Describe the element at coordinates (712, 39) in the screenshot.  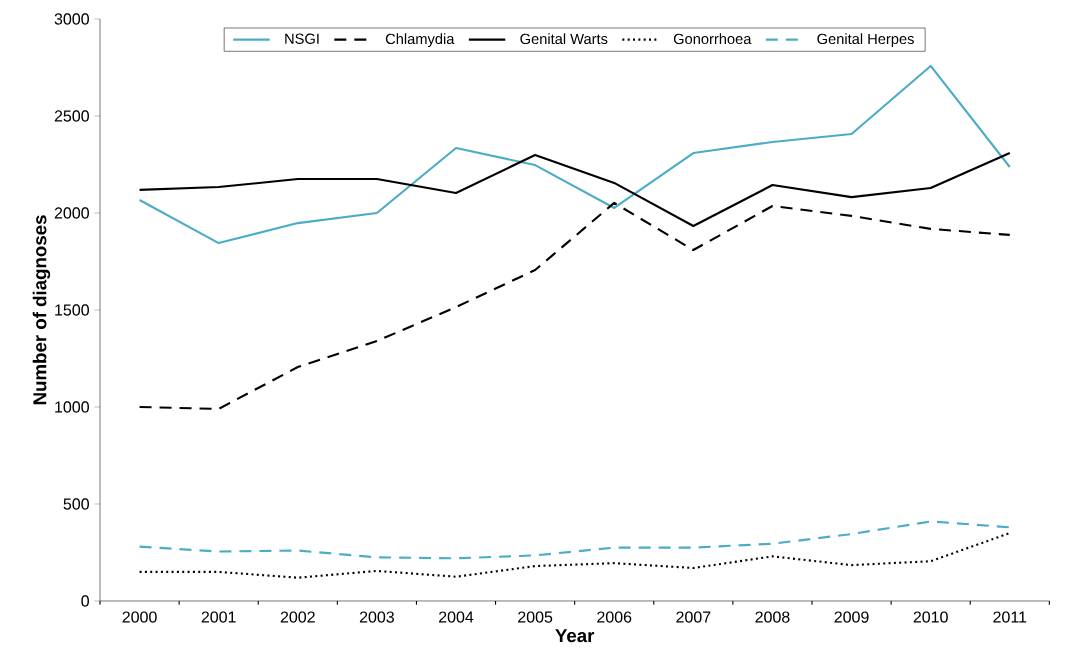
I see `legend-label: Gonorrhoea` at that location.